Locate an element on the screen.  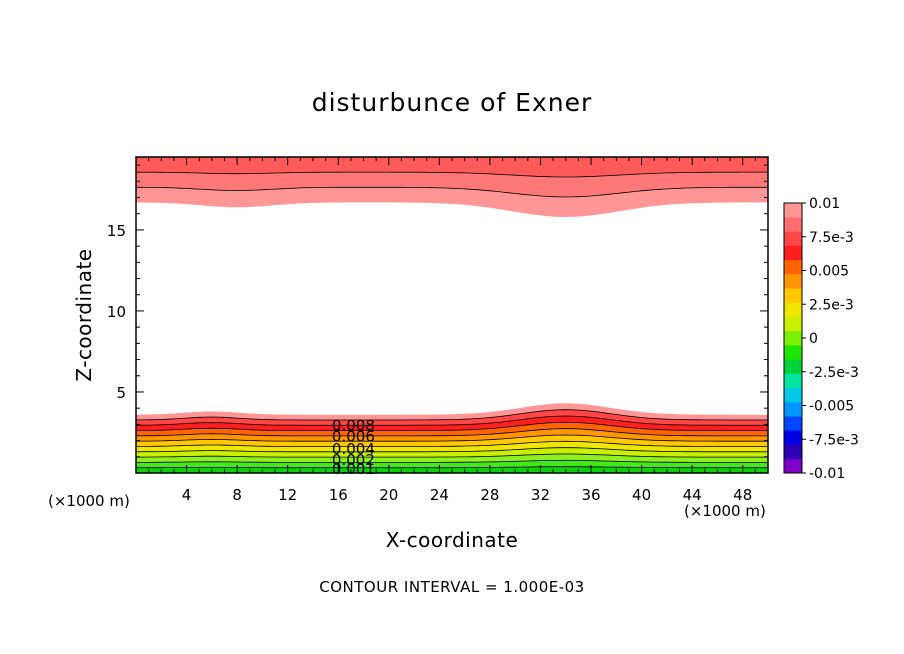
contour-label: 0.002 is located at coordinates (353, 460).